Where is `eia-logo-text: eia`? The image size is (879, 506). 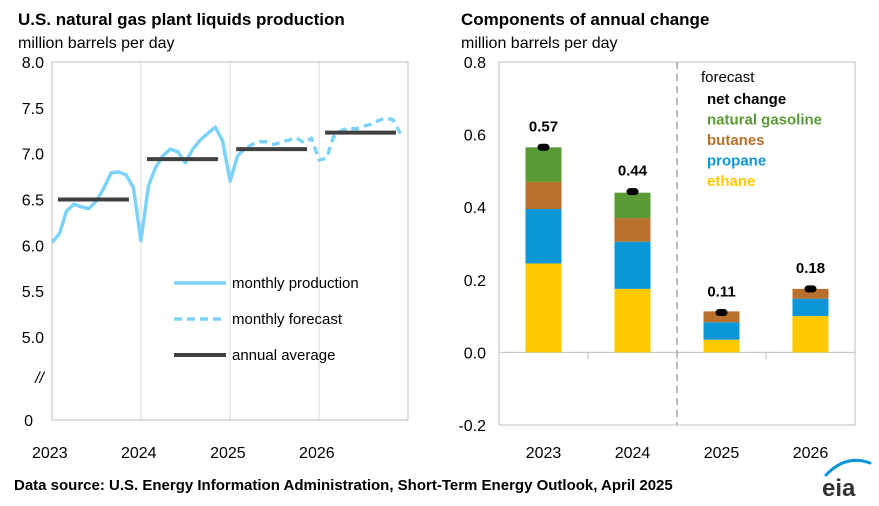
eia-logo-text: eia is located at coordinates (839, 488).